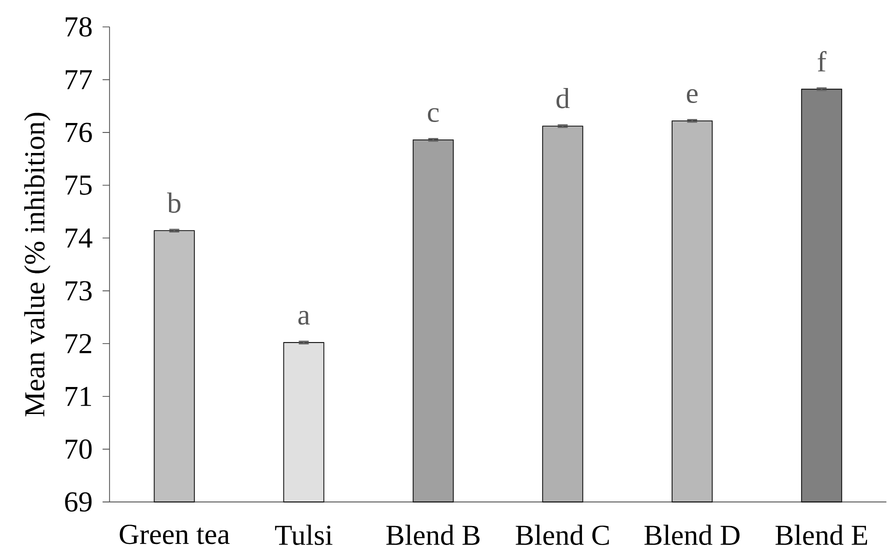 This screenshot has width=896, height=555. I want to click on y-tick-label: 76, so click(79, 132).